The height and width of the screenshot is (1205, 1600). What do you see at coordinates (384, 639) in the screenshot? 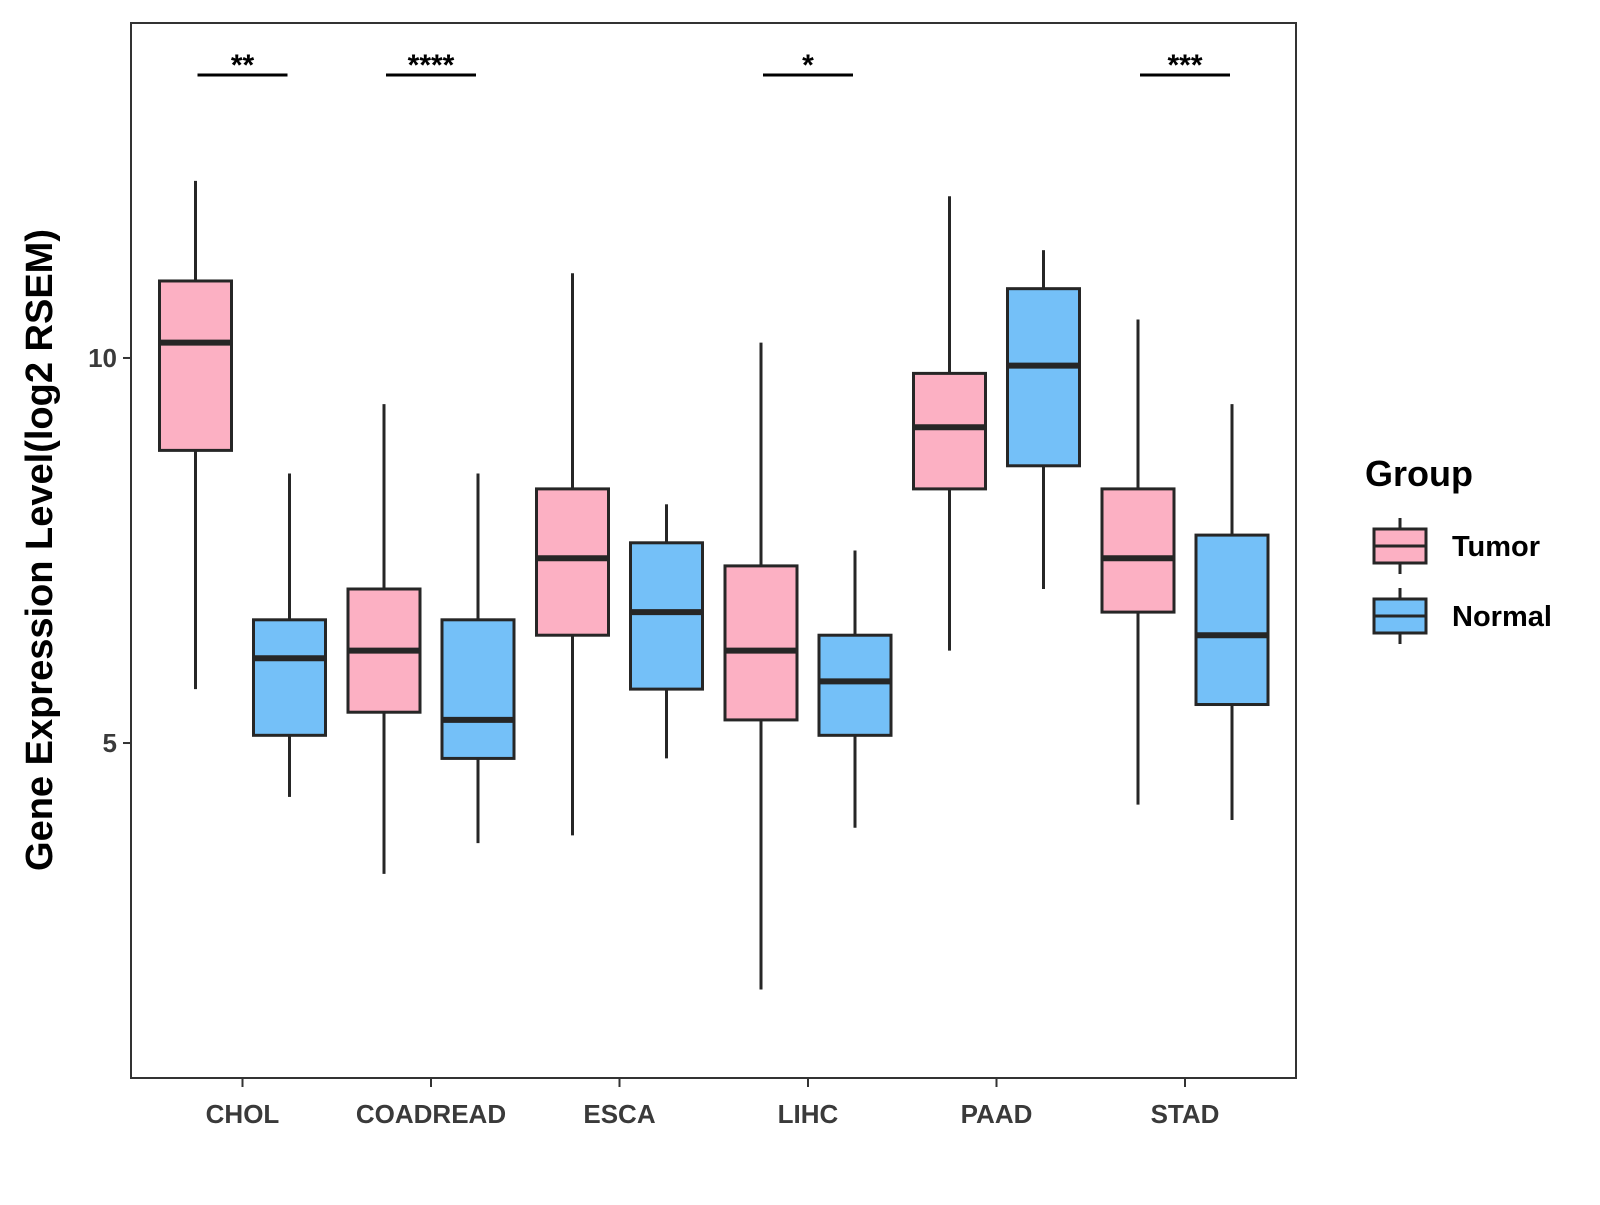
I see `box-tumor-coadread` at bounding box center [384, 639].